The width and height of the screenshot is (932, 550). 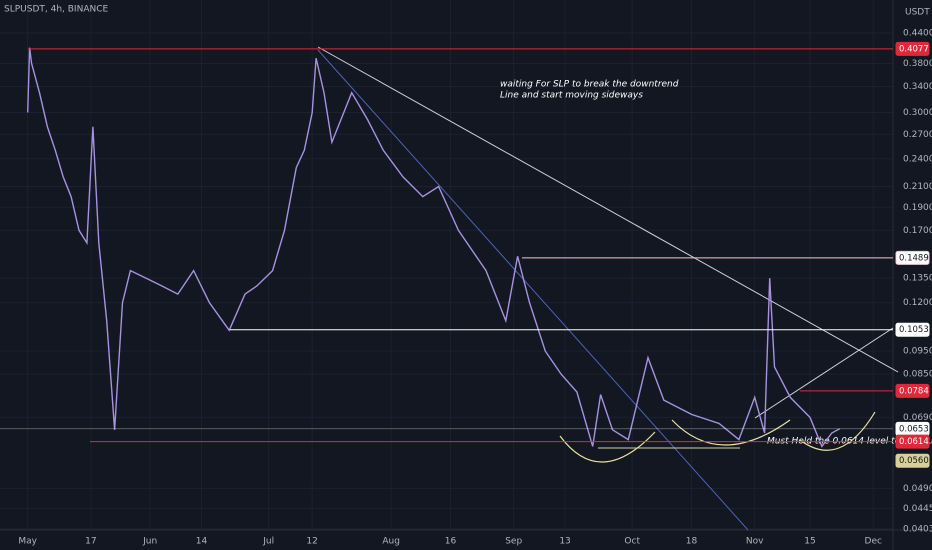 I want to click on y-tick-label: 0.3800, so click(x=917, y=64).